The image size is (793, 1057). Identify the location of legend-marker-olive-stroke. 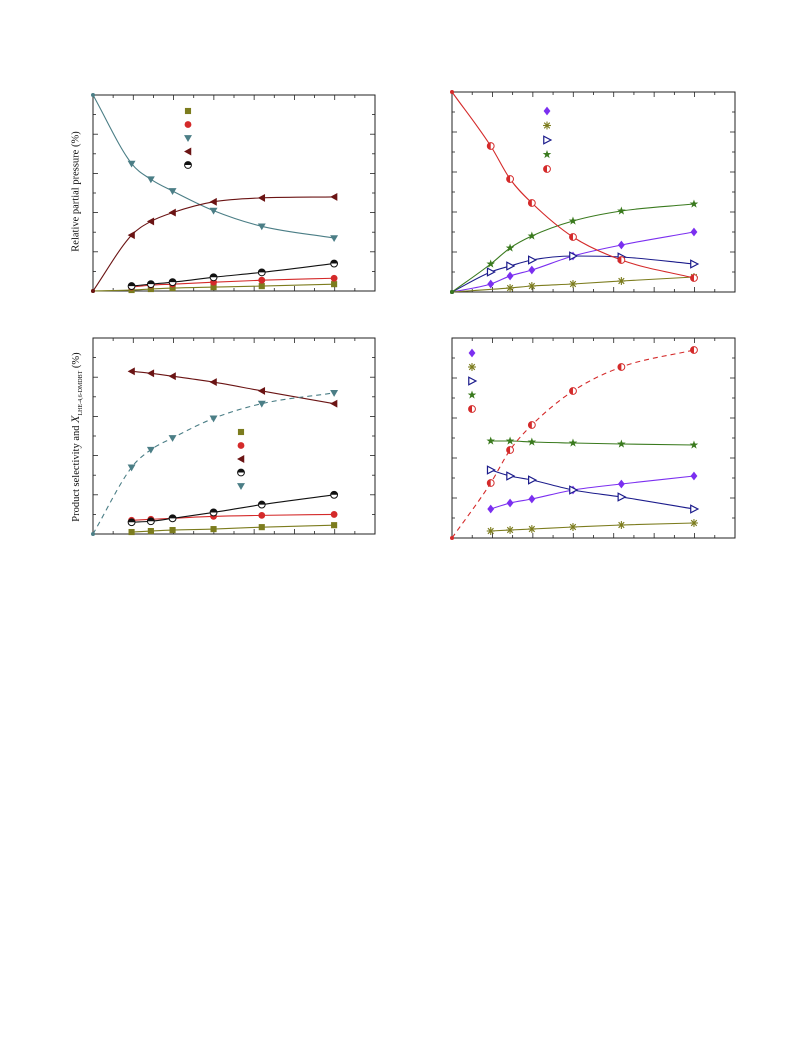
(472, 367).